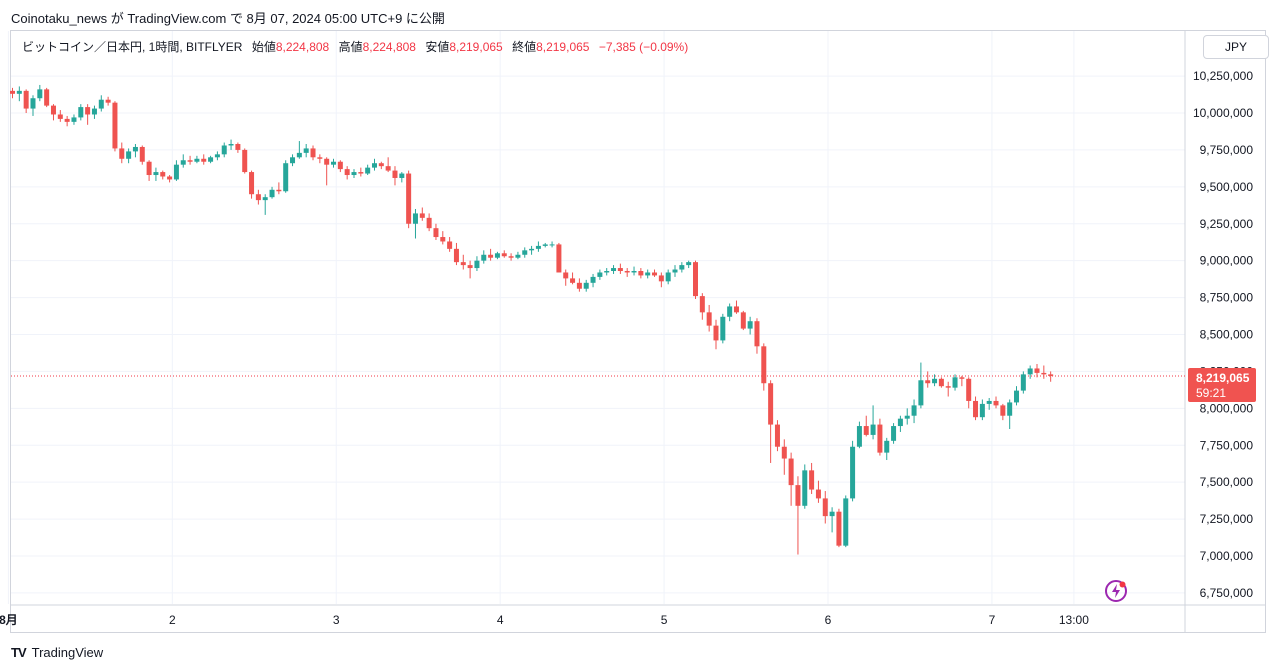  Describe the element at coordinates (263, 47) in the screenshot. I see `open-label: 始値` at that location.